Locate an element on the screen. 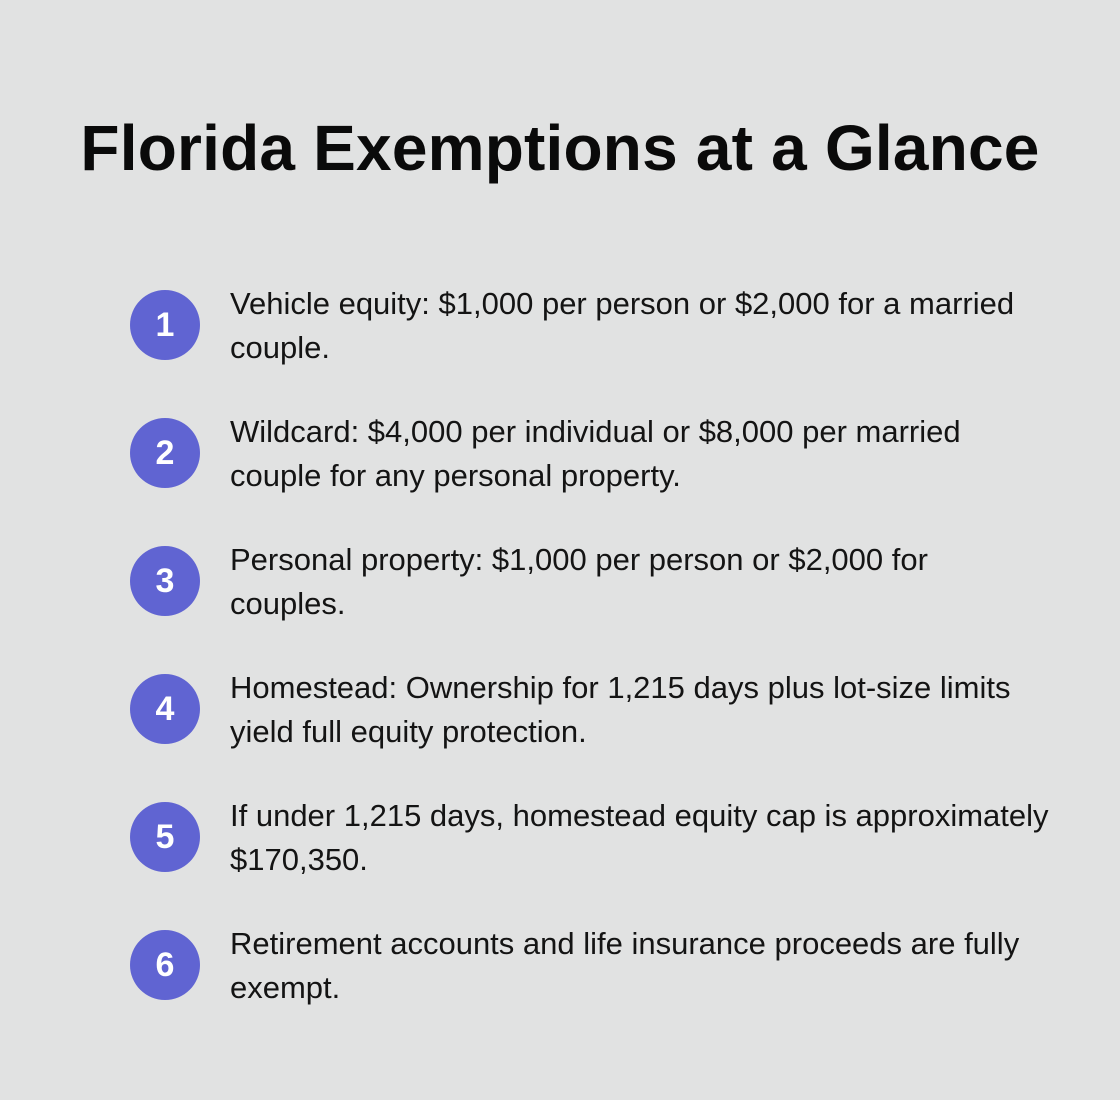  number-badge: 6 is located at coordinates (165, 965).